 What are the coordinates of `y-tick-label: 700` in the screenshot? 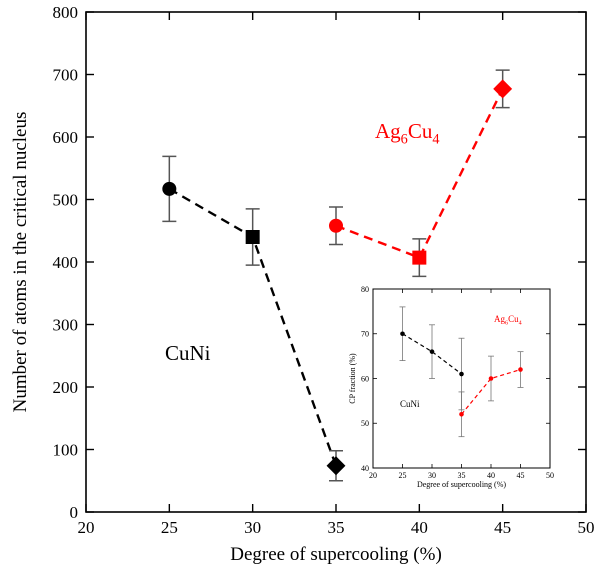 It's located at (66, 74).